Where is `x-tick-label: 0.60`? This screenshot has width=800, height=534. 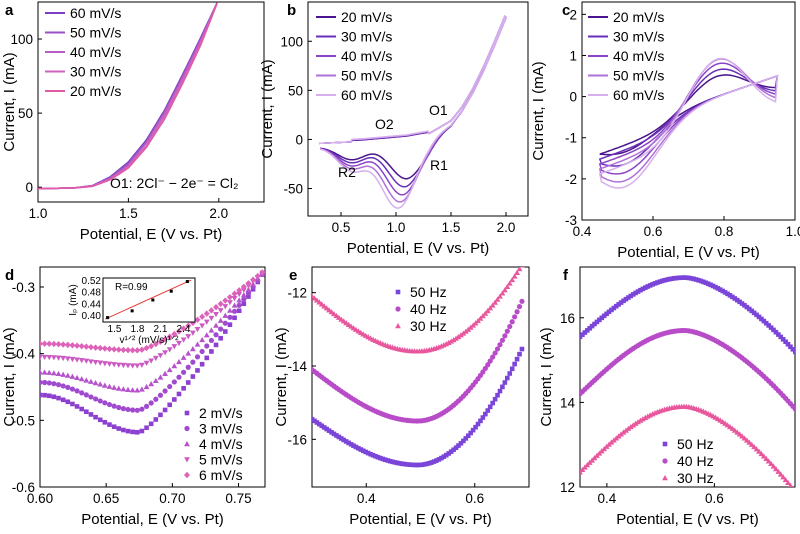 x-tick-label: 0.60 is located at coordinates (40, 498).